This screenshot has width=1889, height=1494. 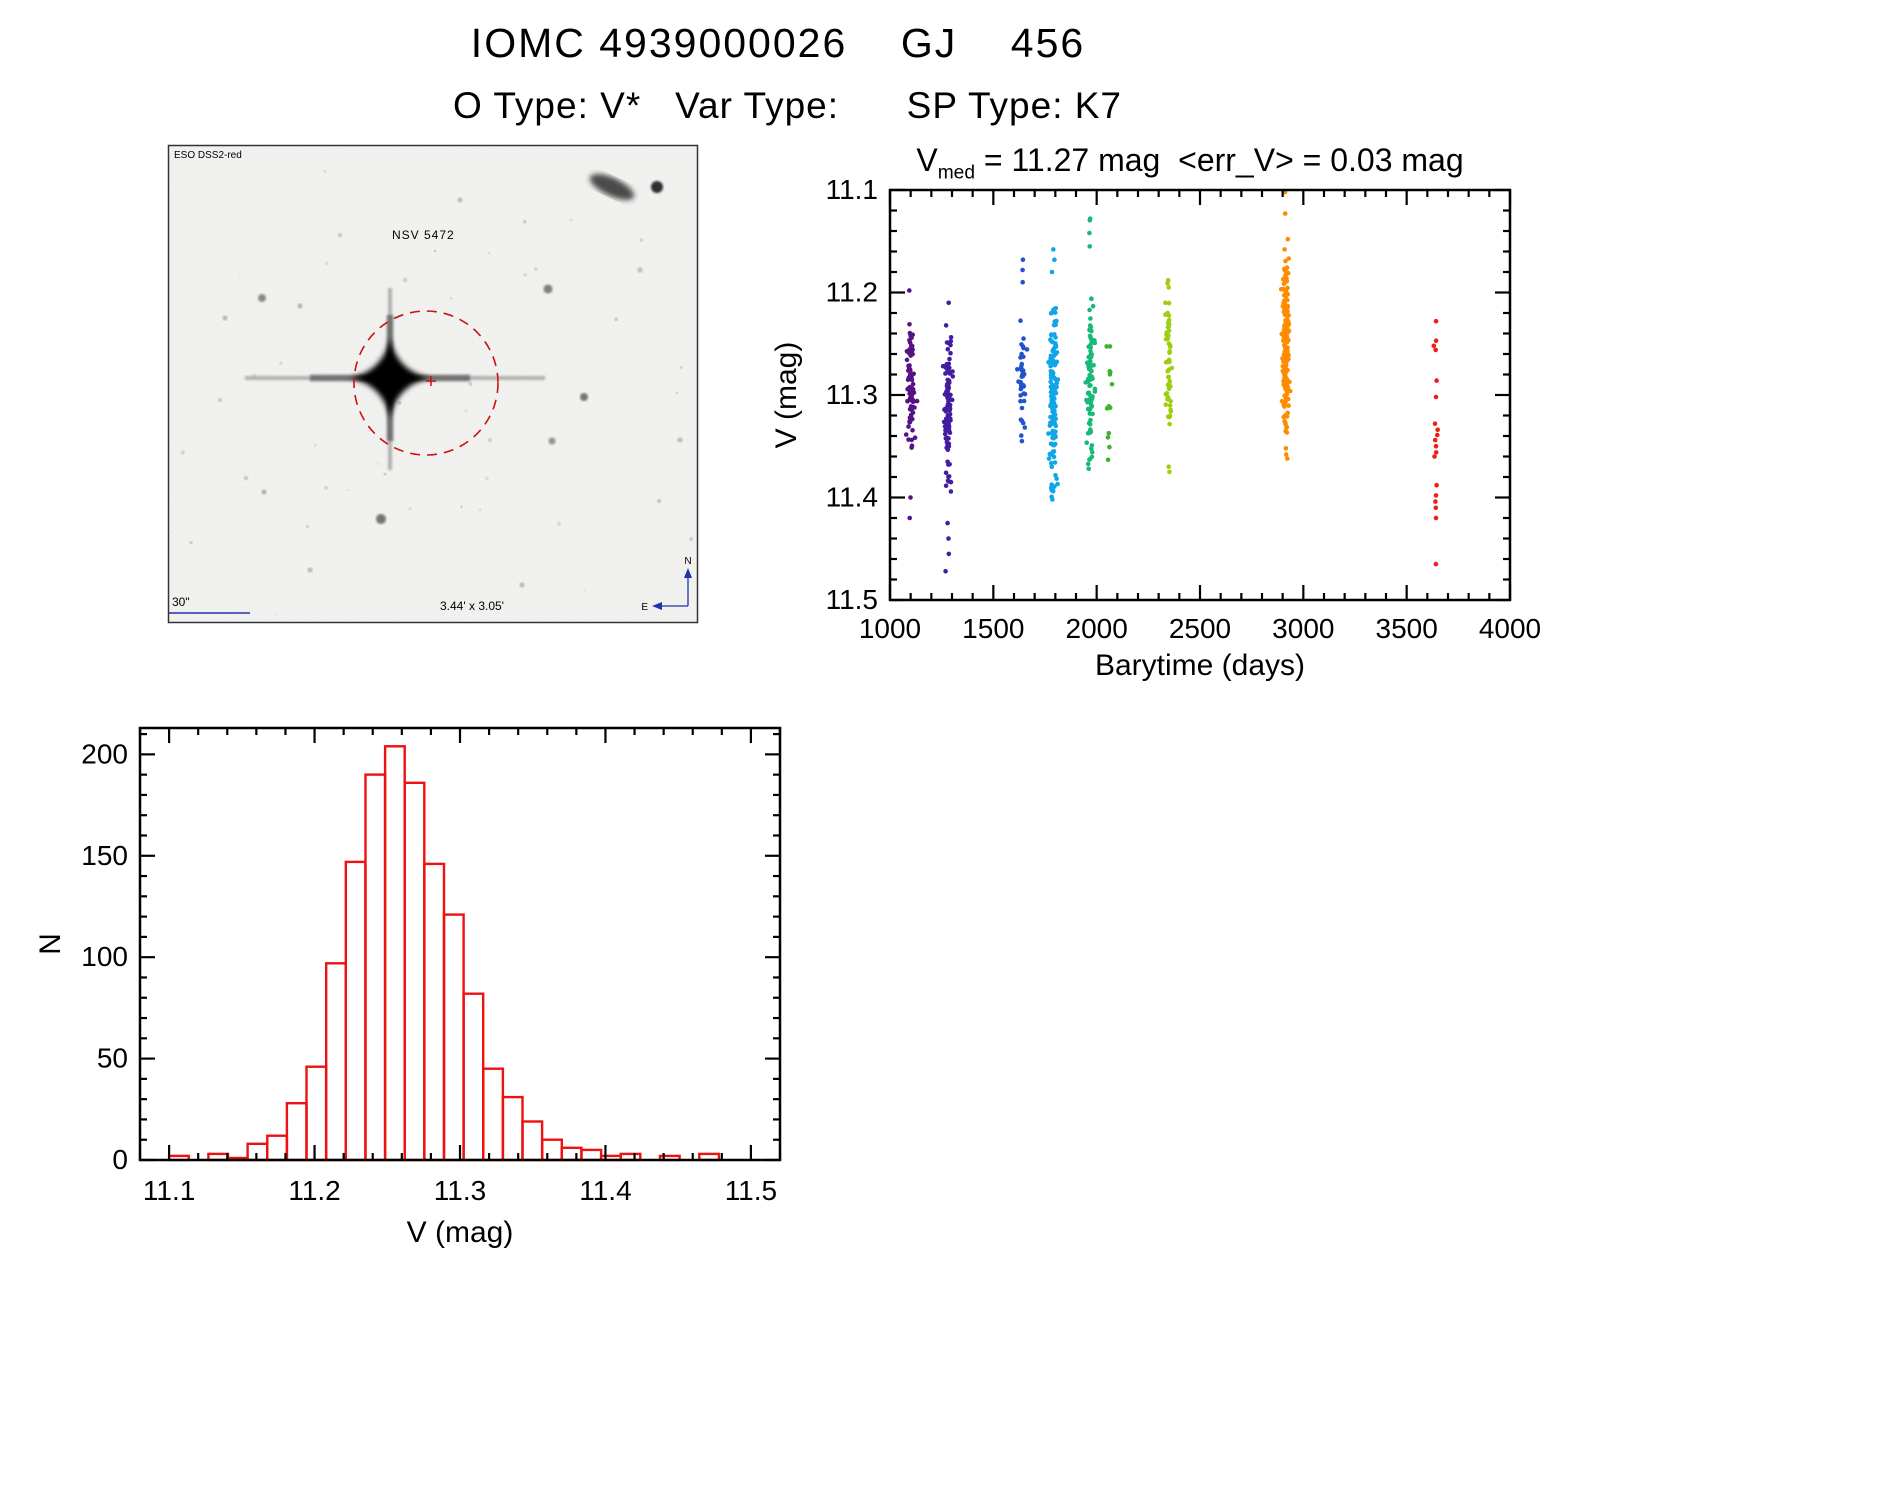 I want to click on finding-chart-border, so click(x=433, y=384).